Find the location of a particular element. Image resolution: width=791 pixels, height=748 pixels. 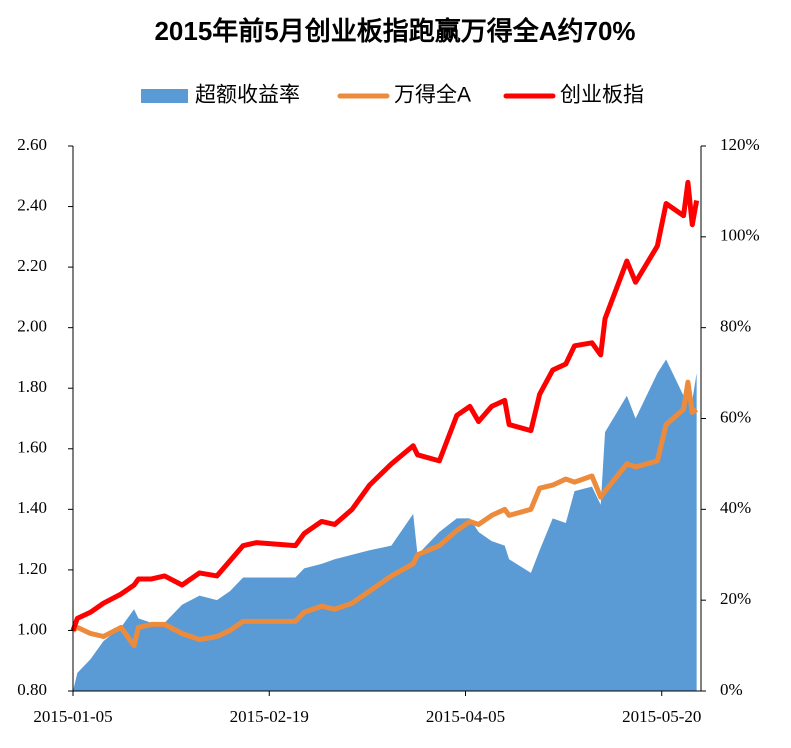

y-tick-label: 2.00 is located at coordinates (32, 326).